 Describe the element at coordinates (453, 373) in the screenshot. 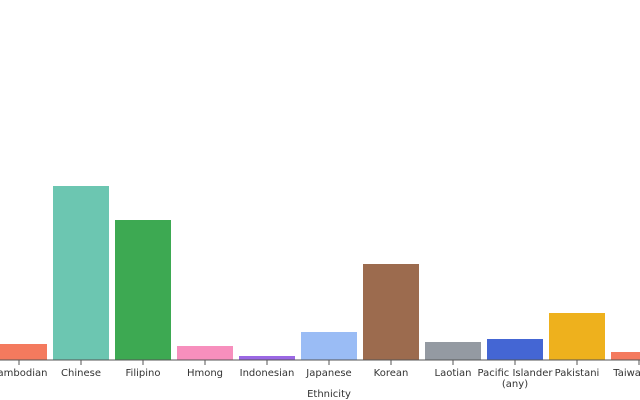

I see `tick-label-laotian: Laotian` at that location.